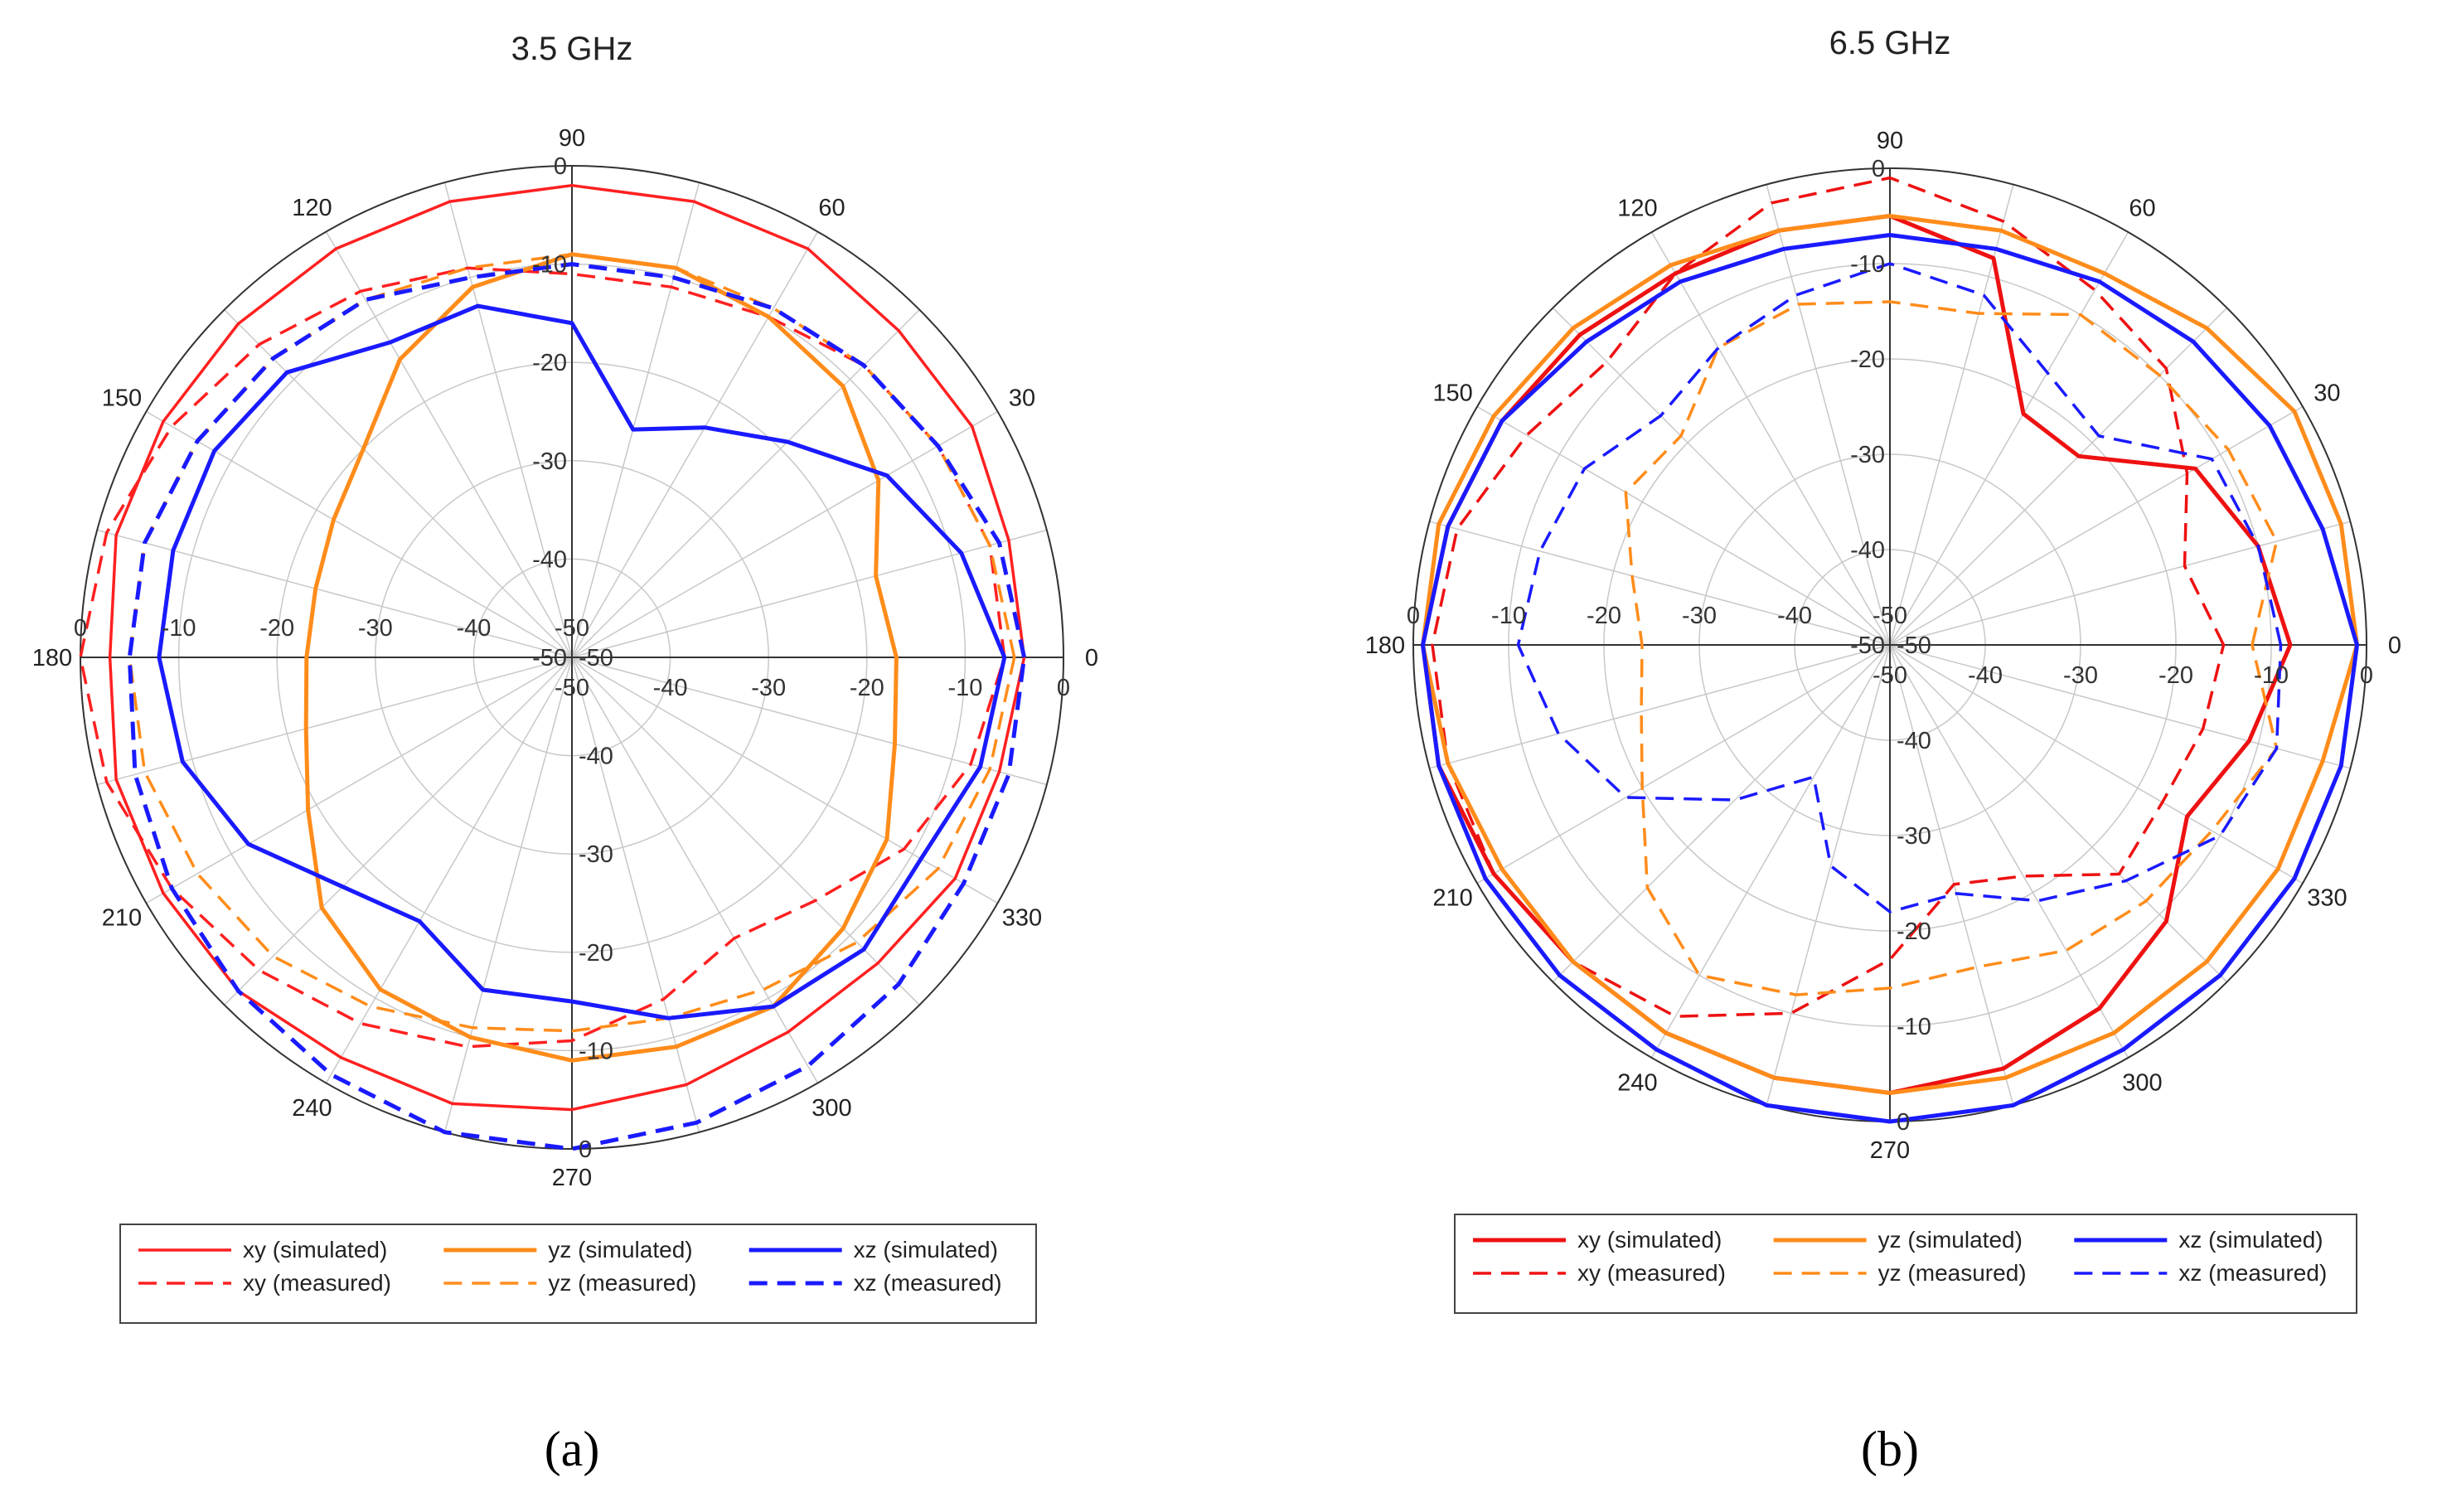  Describe the element at coordinates (572, 49) in the screenshot. I see `chart-title-a: 3.5 GHz` at that location.